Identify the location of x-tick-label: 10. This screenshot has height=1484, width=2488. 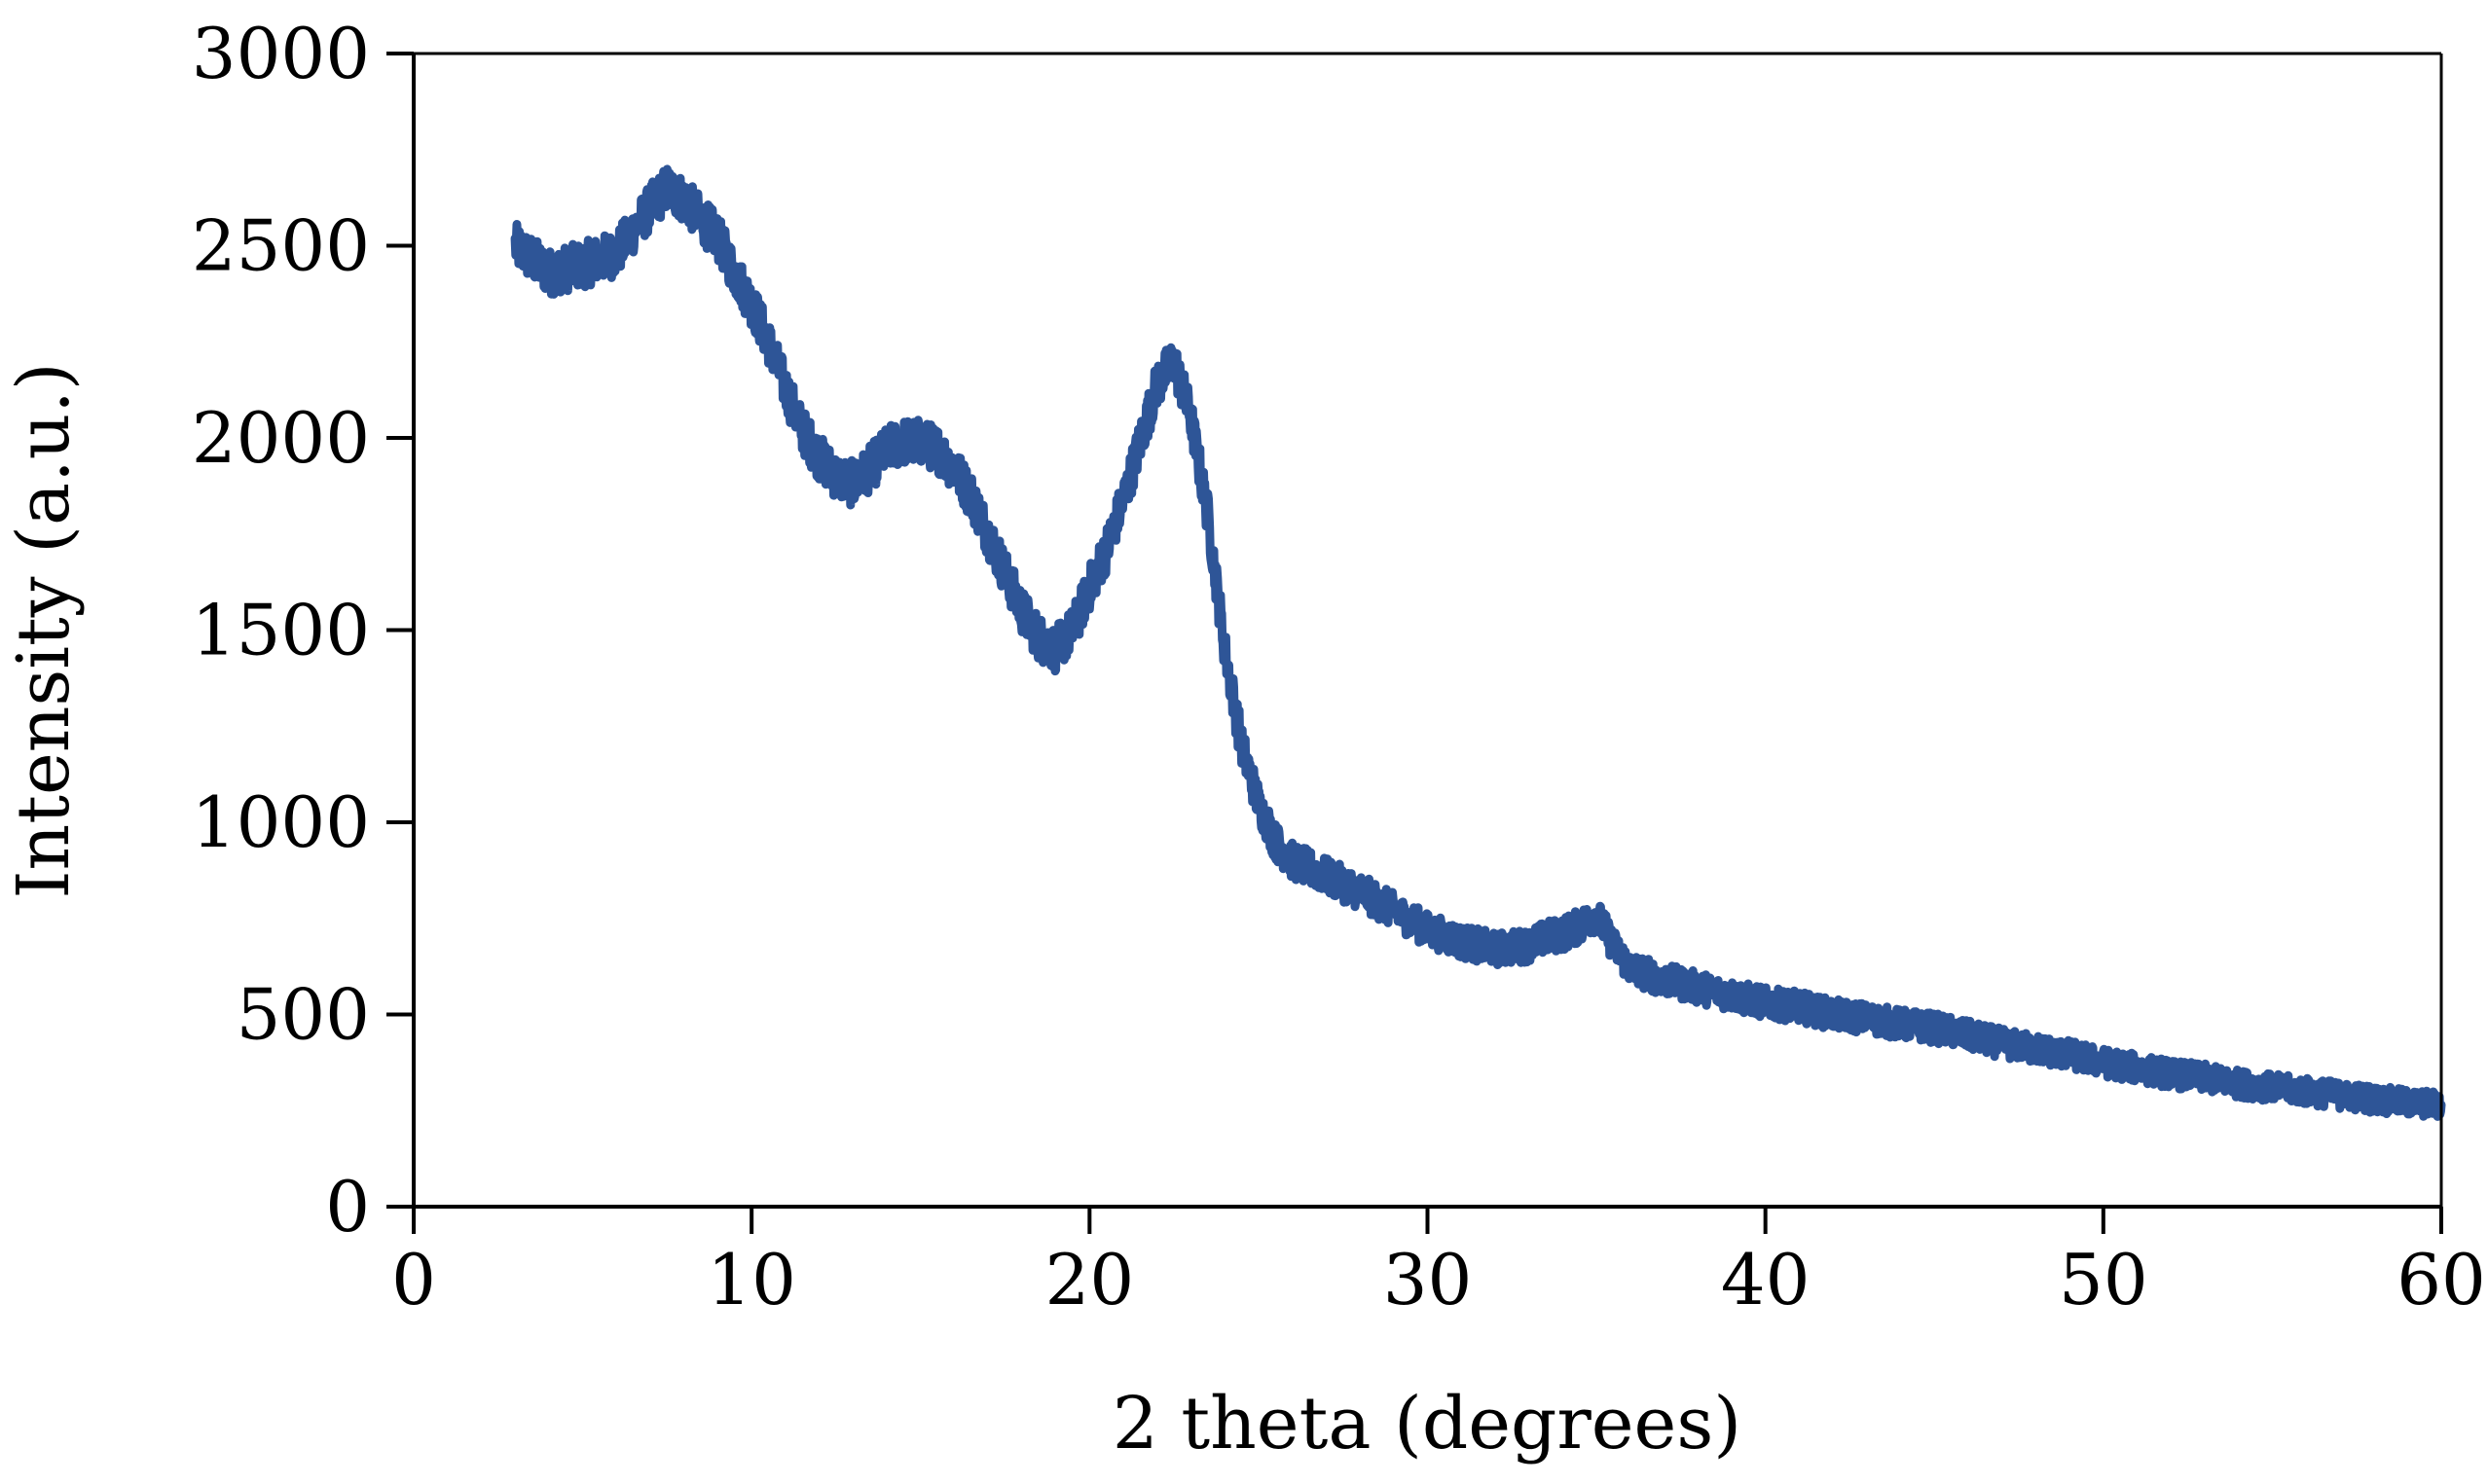
(751, 1280).